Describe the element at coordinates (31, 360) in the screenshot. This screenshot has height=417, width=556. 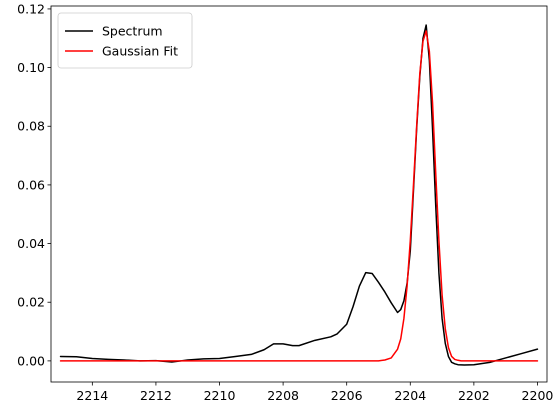
I see `y-tick-label: 0.00` at that location.